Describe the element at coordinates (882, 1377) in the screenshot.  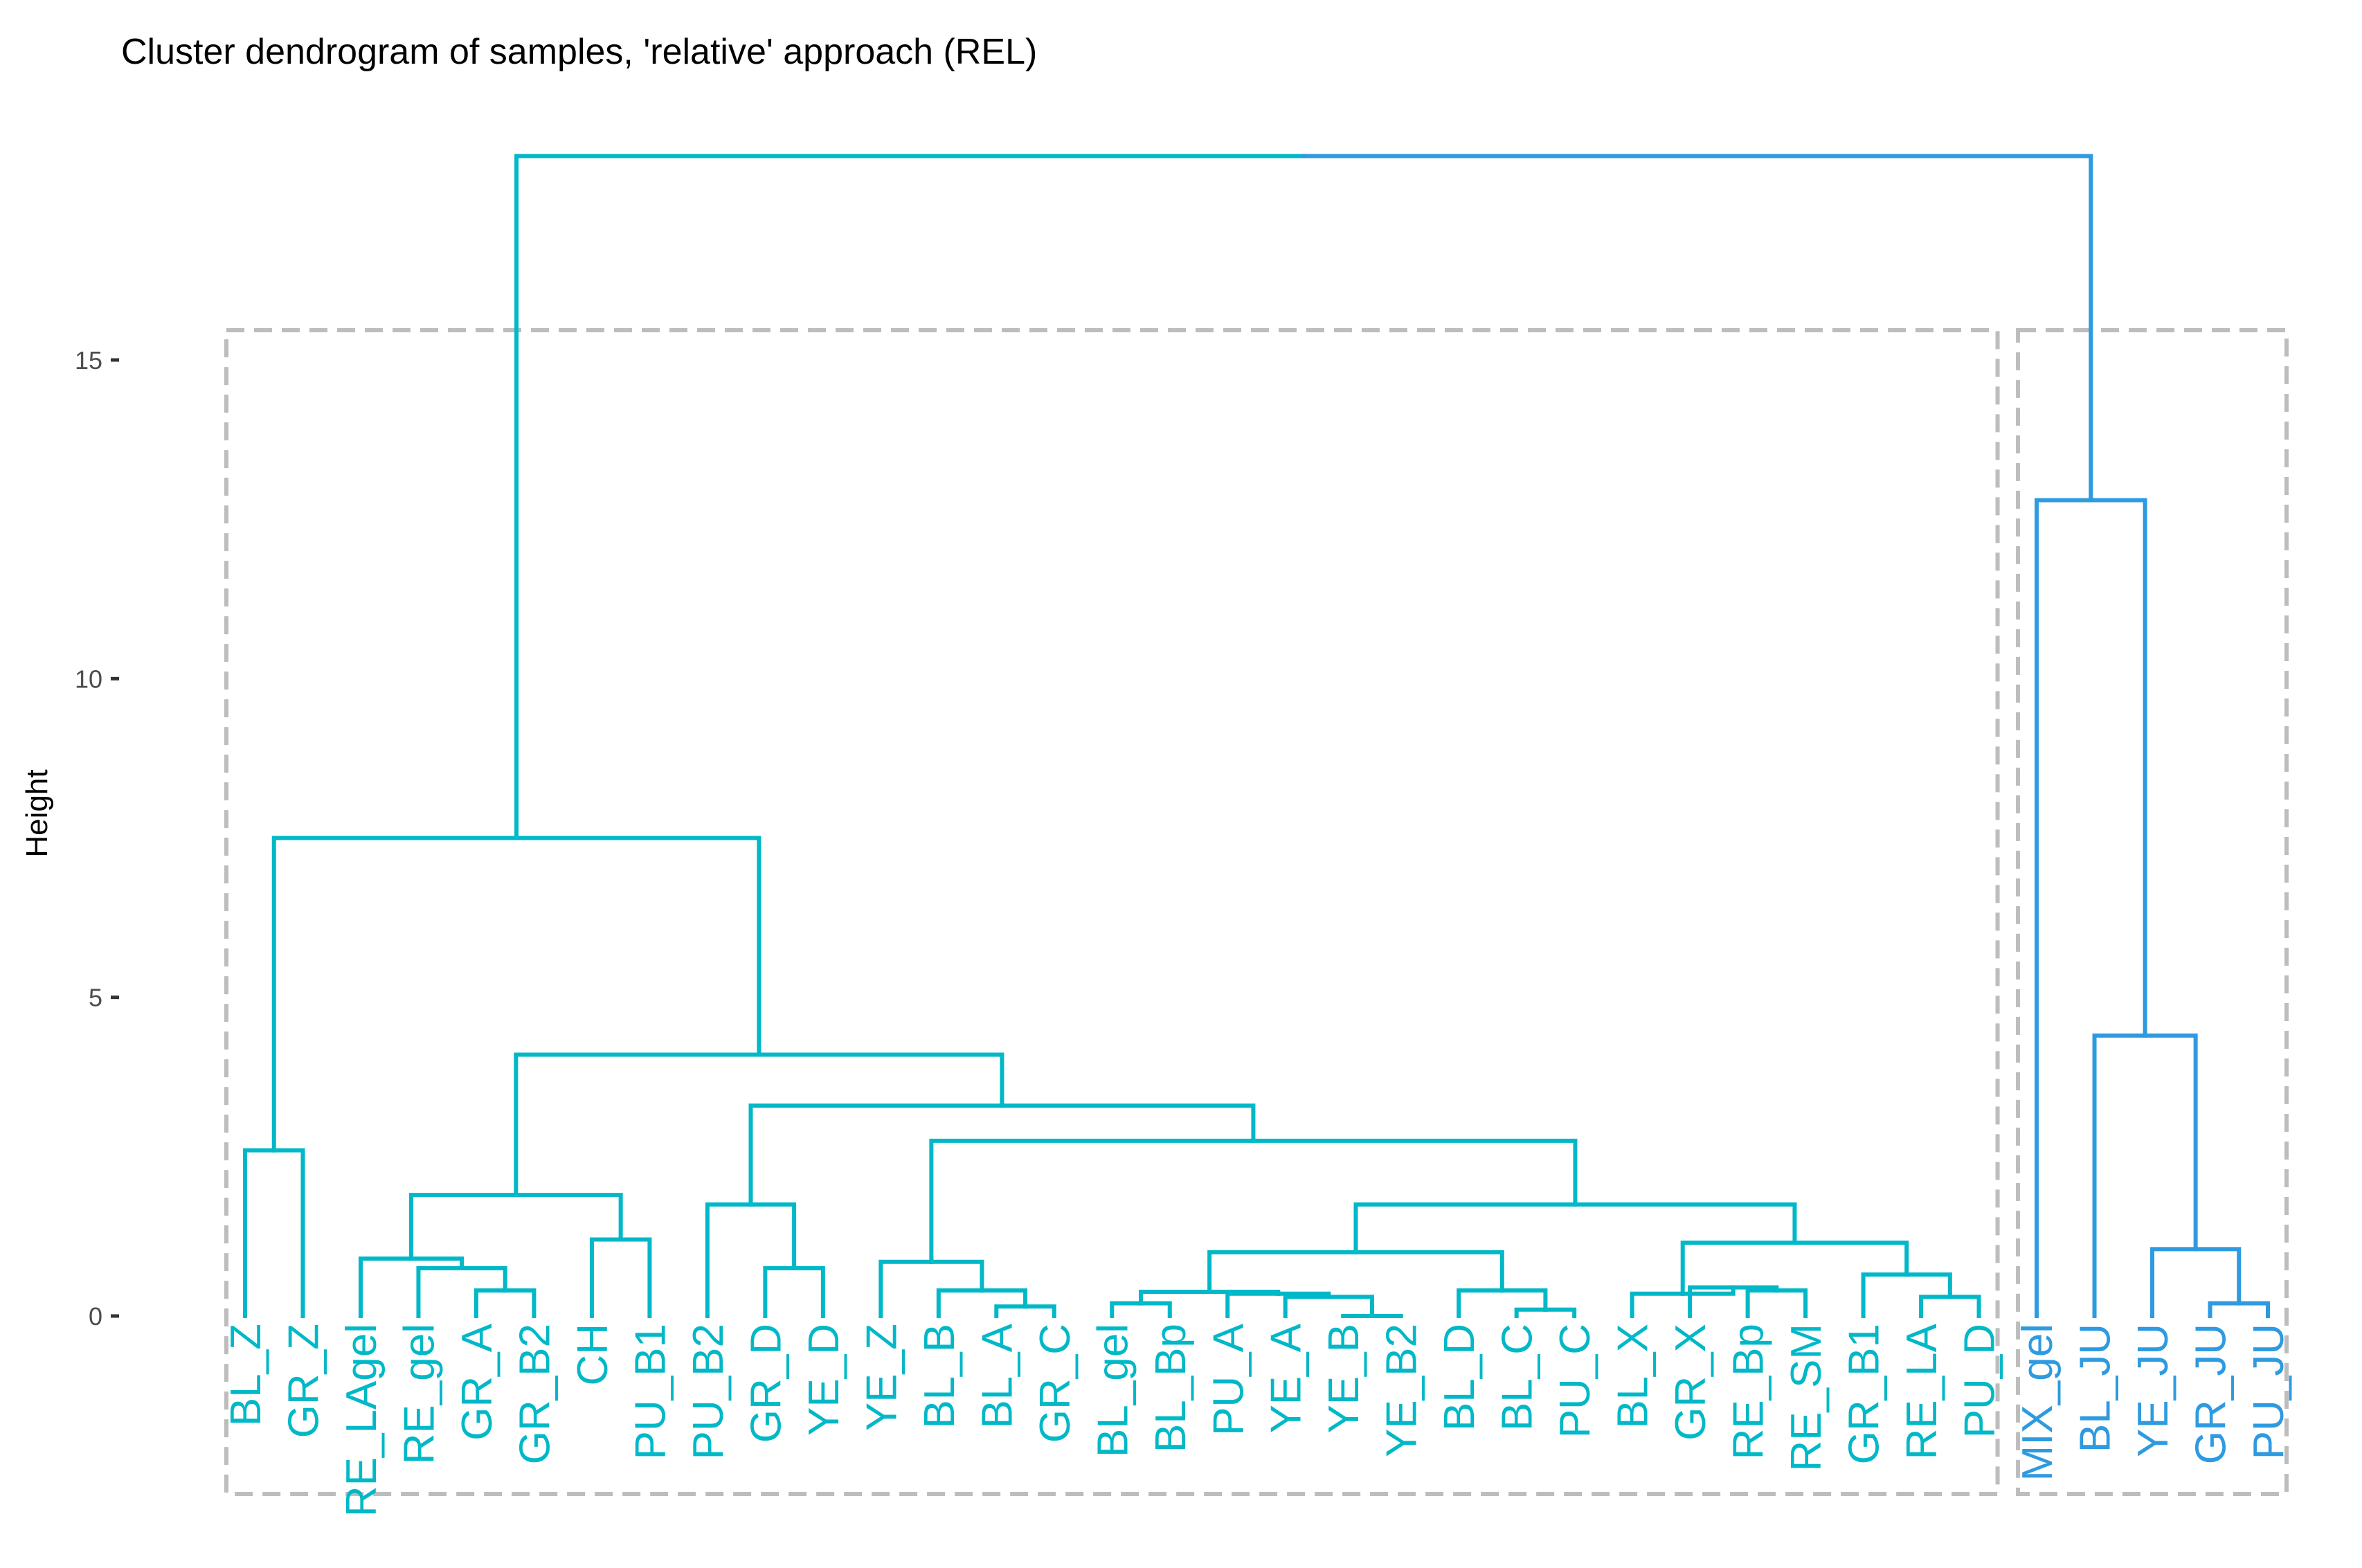
I see `leaf-label: YE_Z` at that location.